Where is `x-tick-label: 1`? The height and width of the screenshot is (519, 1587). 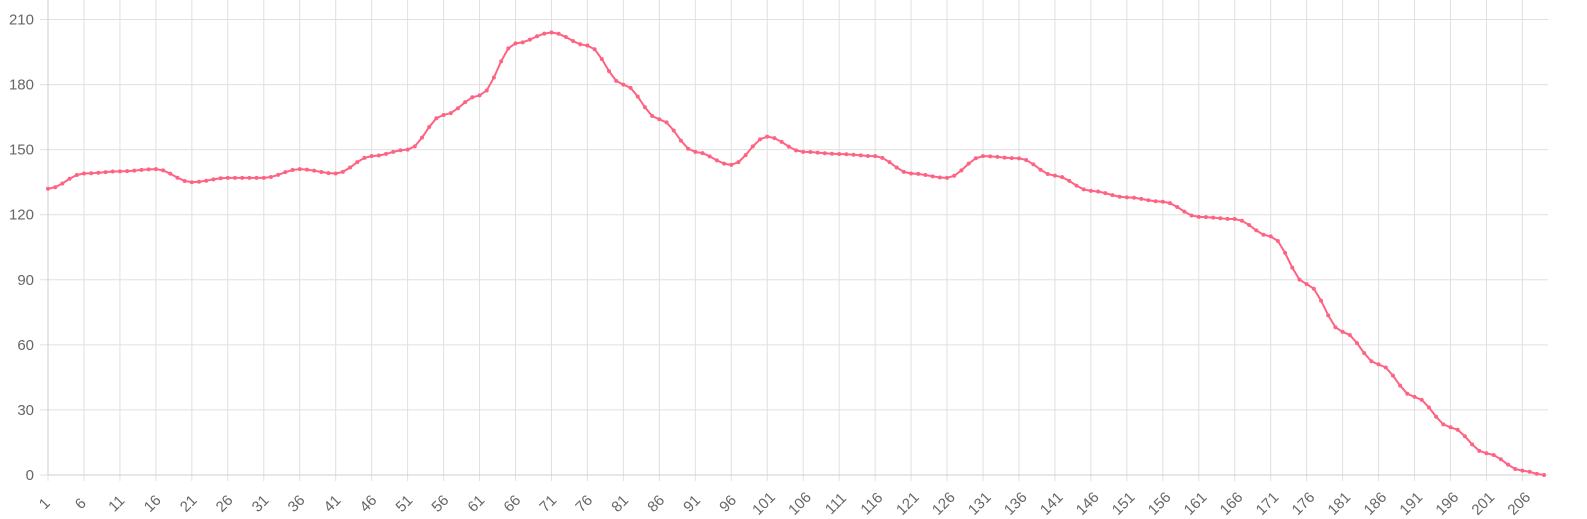 x-tick-label: 1 is located at coordinates (45, 504).